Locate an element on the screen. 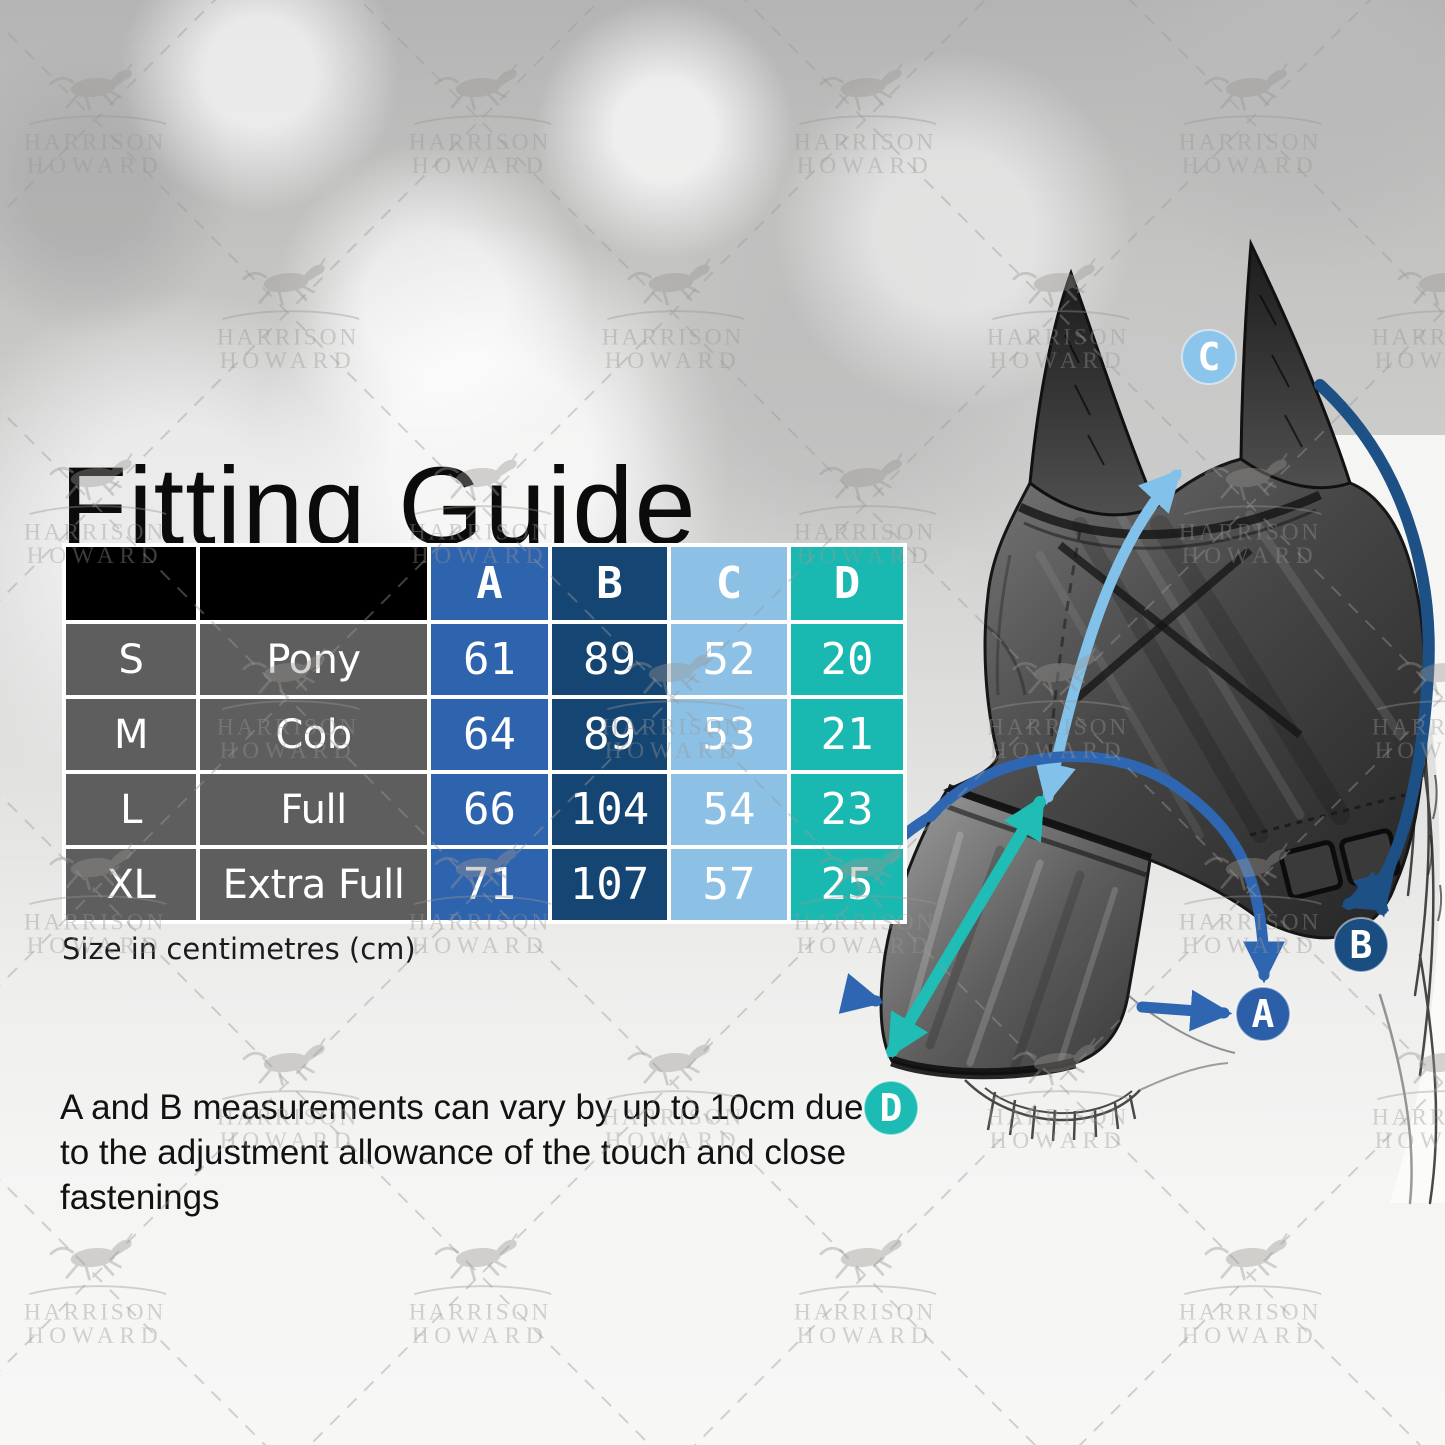 The image size is (1445, 1445). left-ear is located at coordinates (1093, 392).